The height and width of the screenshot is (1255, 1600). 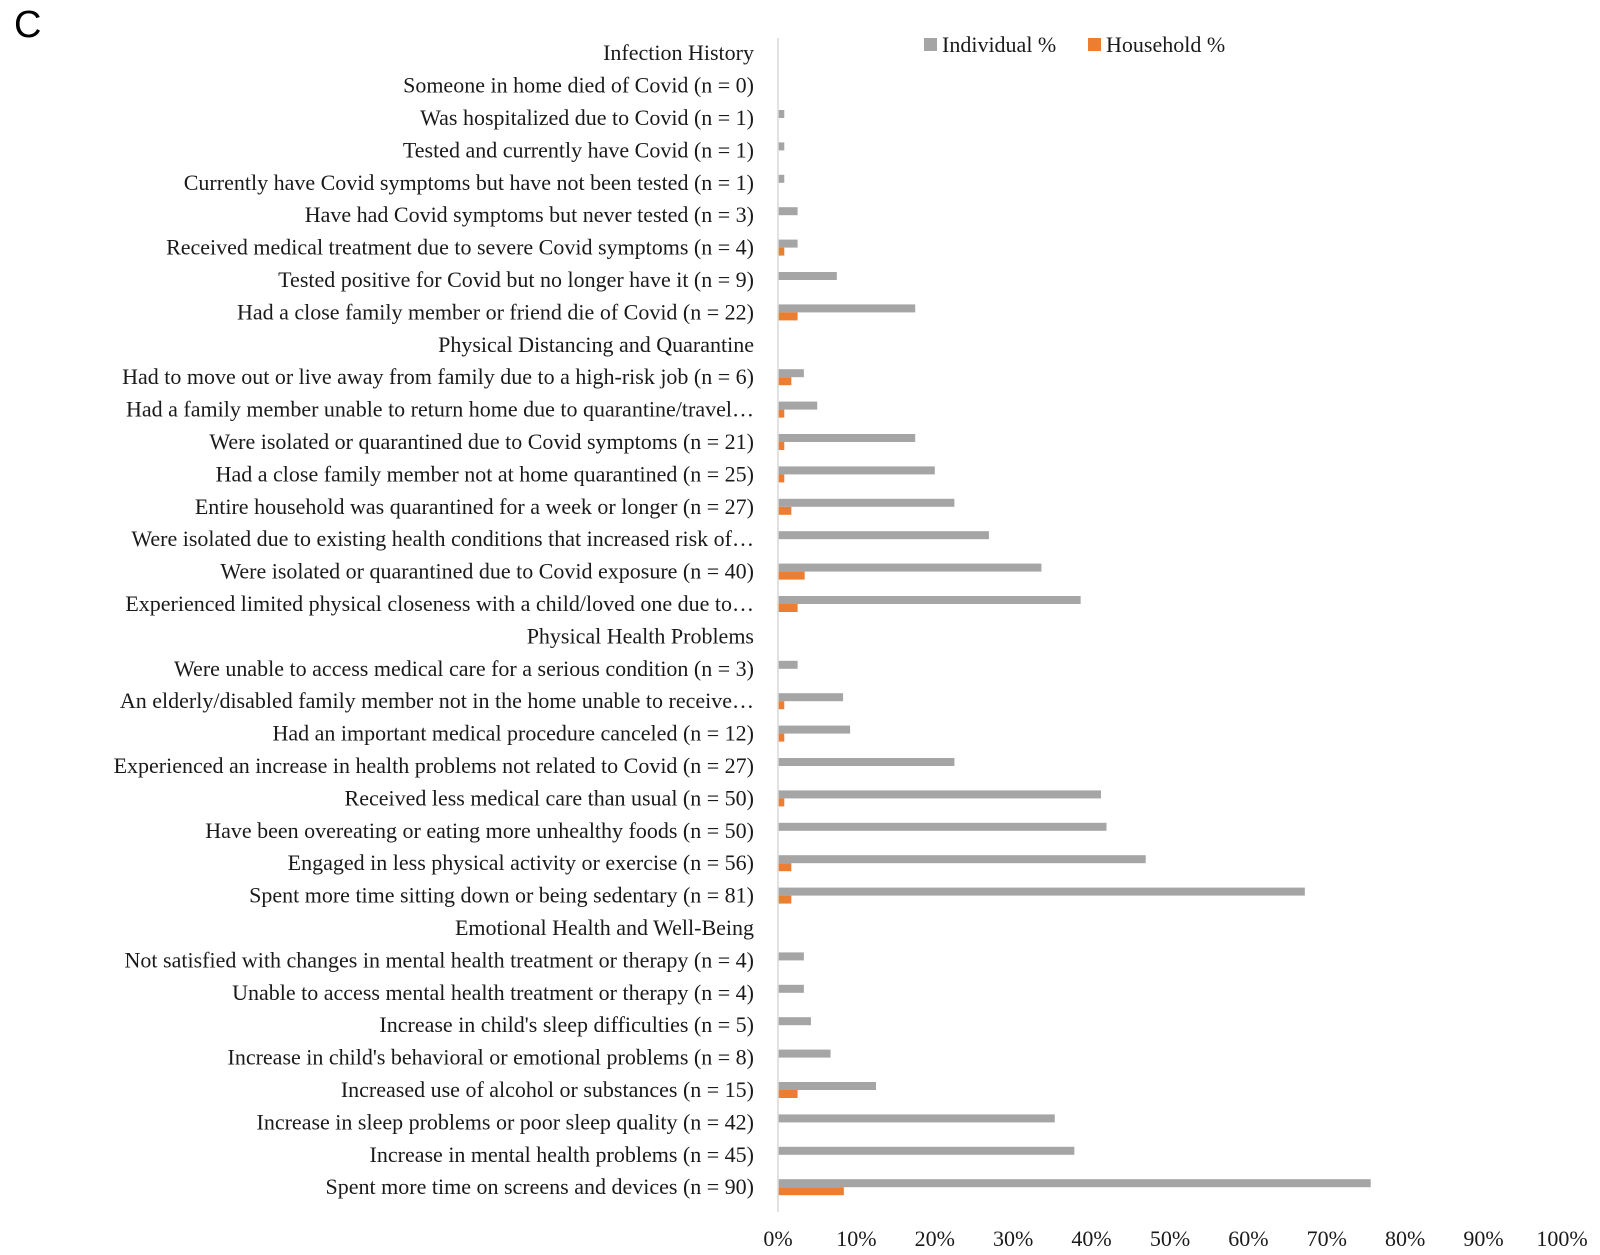 What do you see at coordinates (1483, 1238) in the screenshot?
I see `x-tick-label: 90%` at bounding box center [1483, 1238].